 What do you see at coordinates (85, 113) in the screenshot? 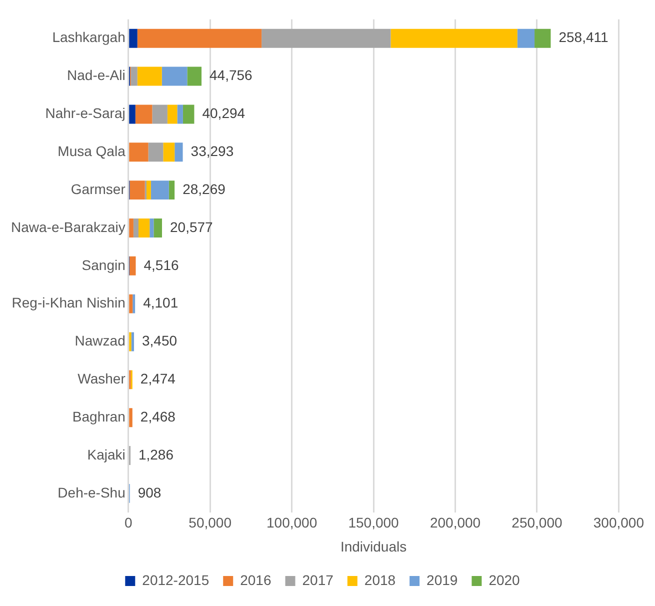
I see `y-tick-label: Nahr-e-Saraj` at bounding box center [85, 113].